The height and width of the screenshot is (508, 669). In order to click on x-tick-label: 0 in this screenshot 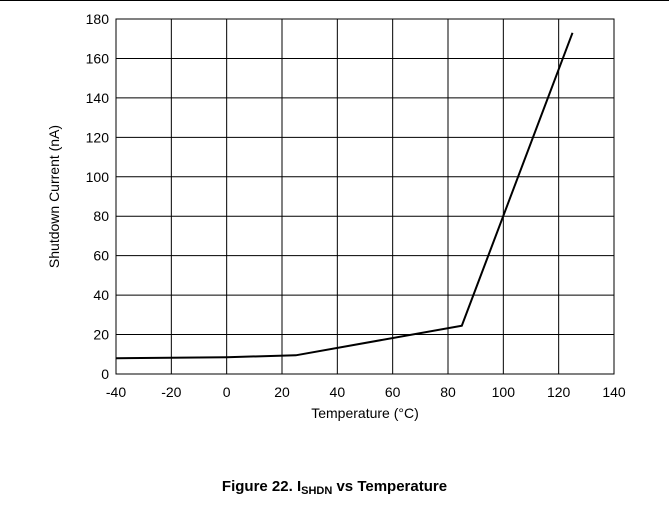, I will do `click(227, 392)`.